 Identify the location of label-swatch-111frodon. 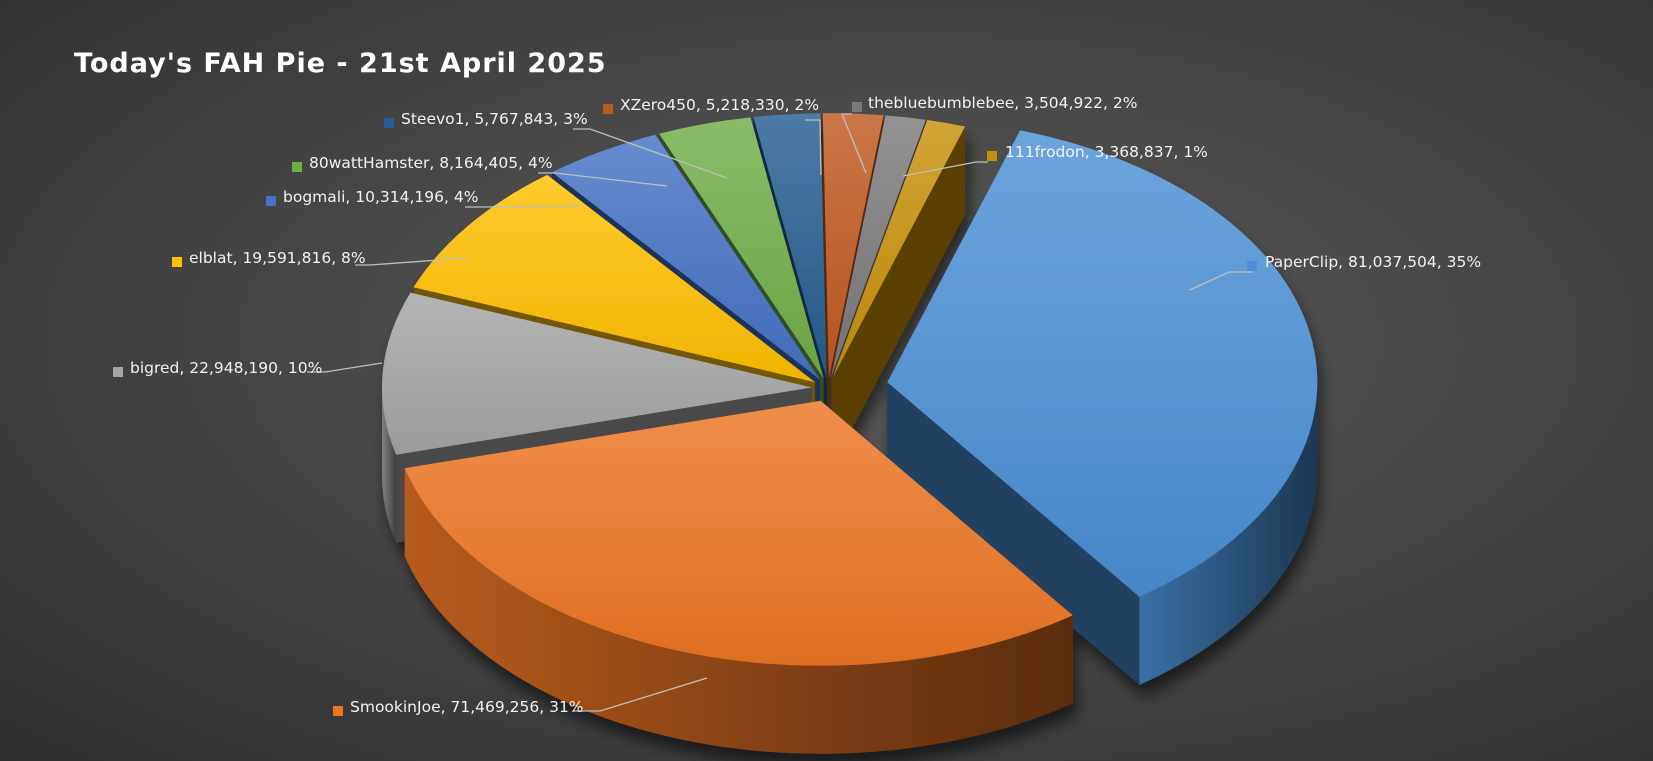
(992, 156).